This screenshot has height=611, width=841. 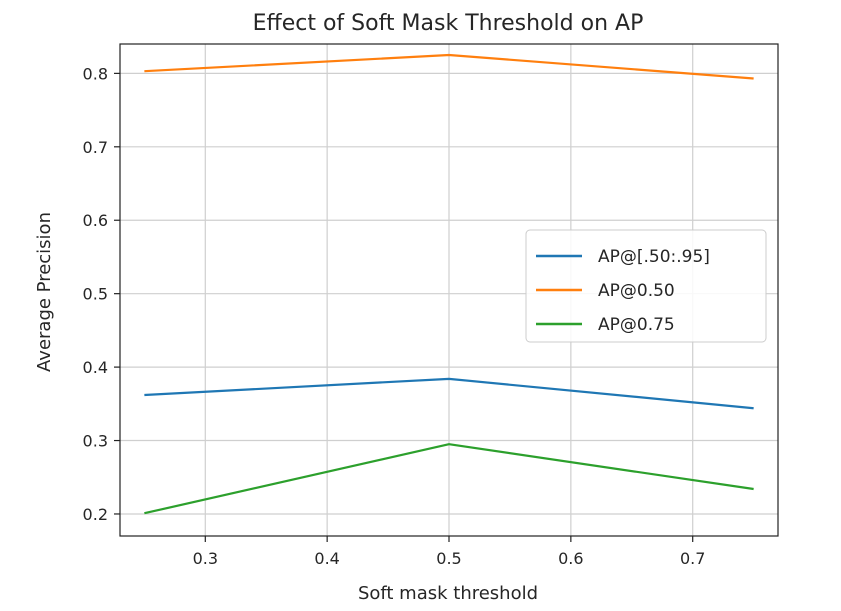 What do you see at coordinates (205, 558) in the screenshot?
I see `x-tick-label: 0.3` at bounding box center [205, 558].